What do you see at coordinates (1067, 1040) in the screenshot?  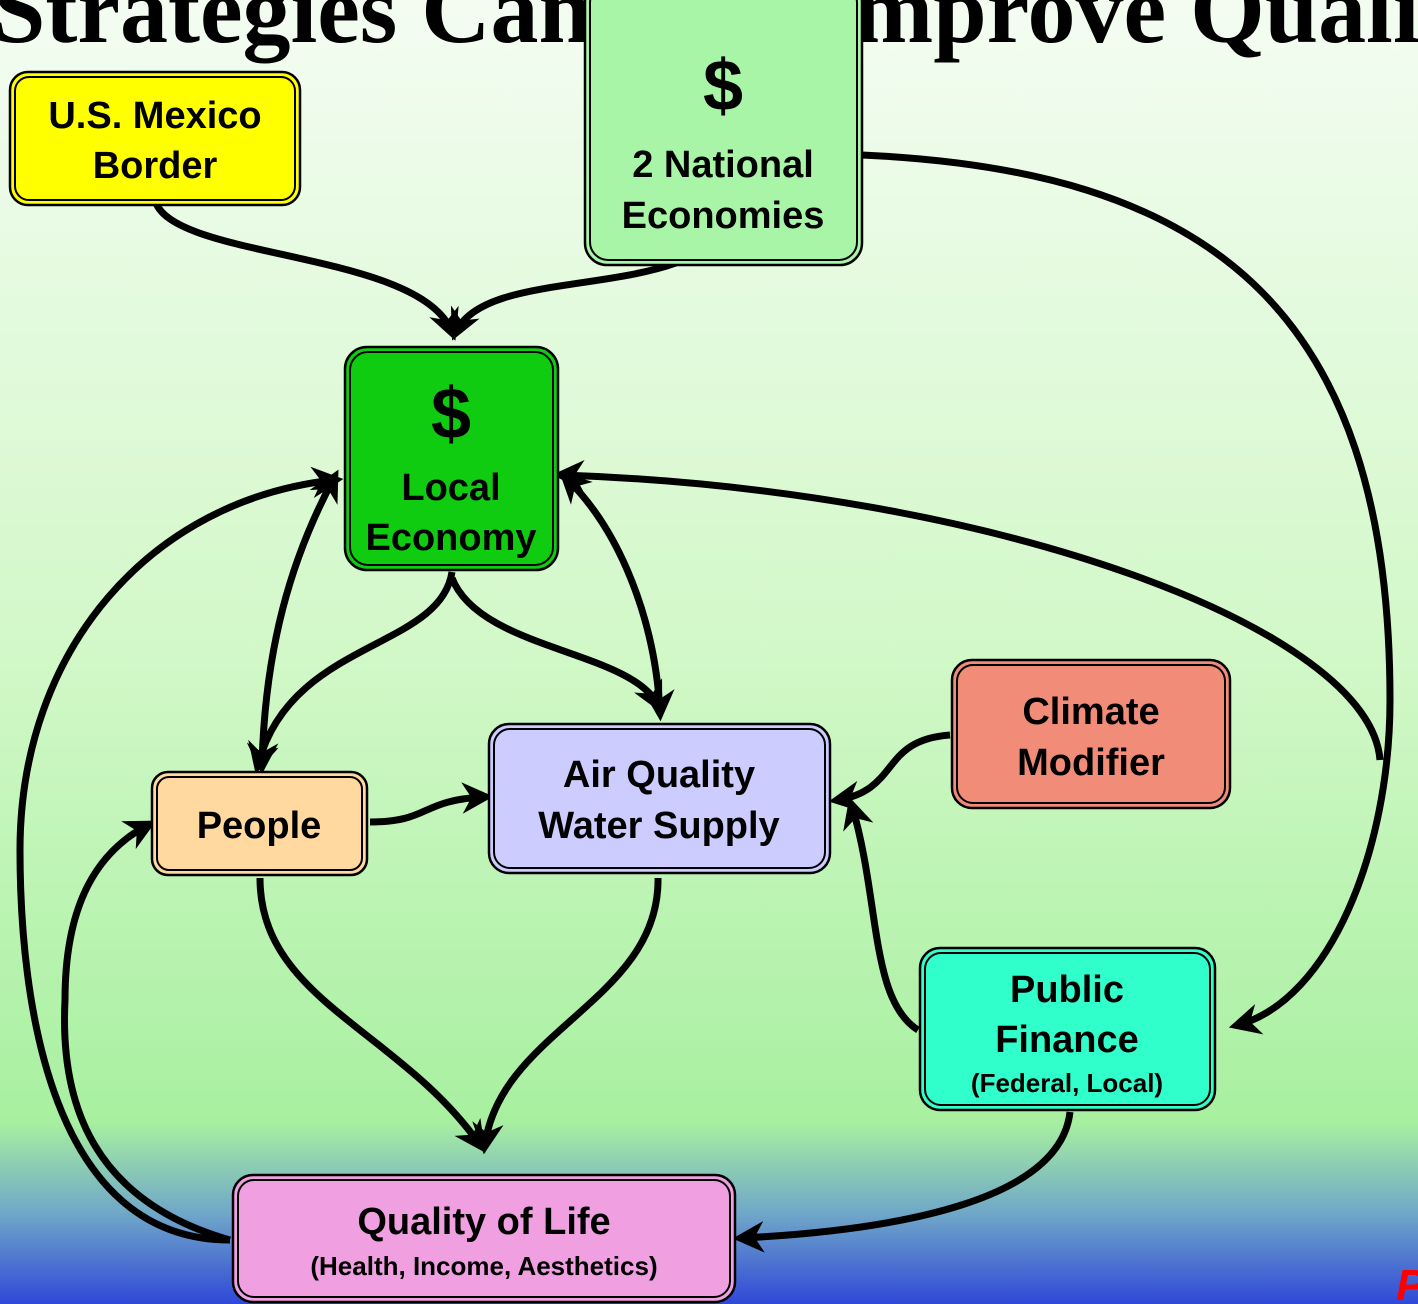 I see `node-label: Finance` at bounding box center [1067, 1040].